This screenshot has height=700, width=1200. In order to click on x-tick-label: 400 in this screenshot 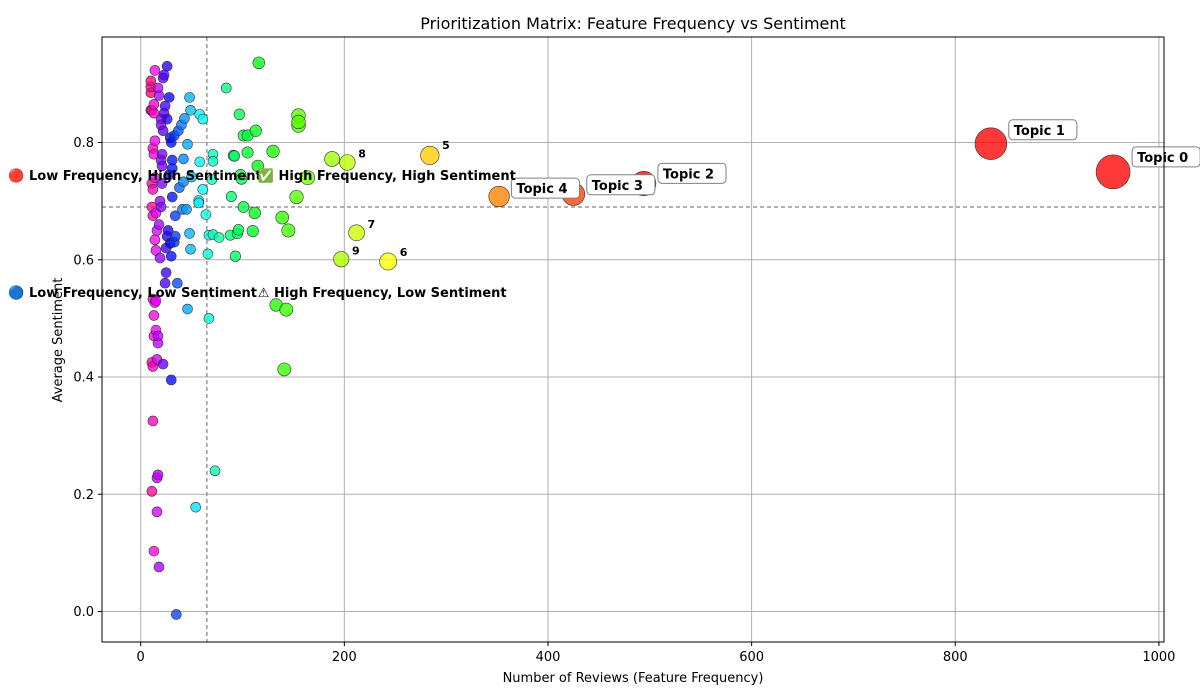, I will do `click(548, 657)`.